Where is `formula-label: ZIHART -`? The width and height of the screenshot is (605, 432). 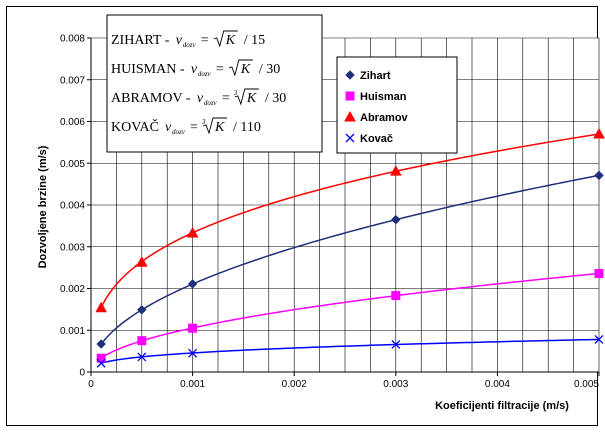 formula-label: ZIHART - is located at coordinates (140, 40).